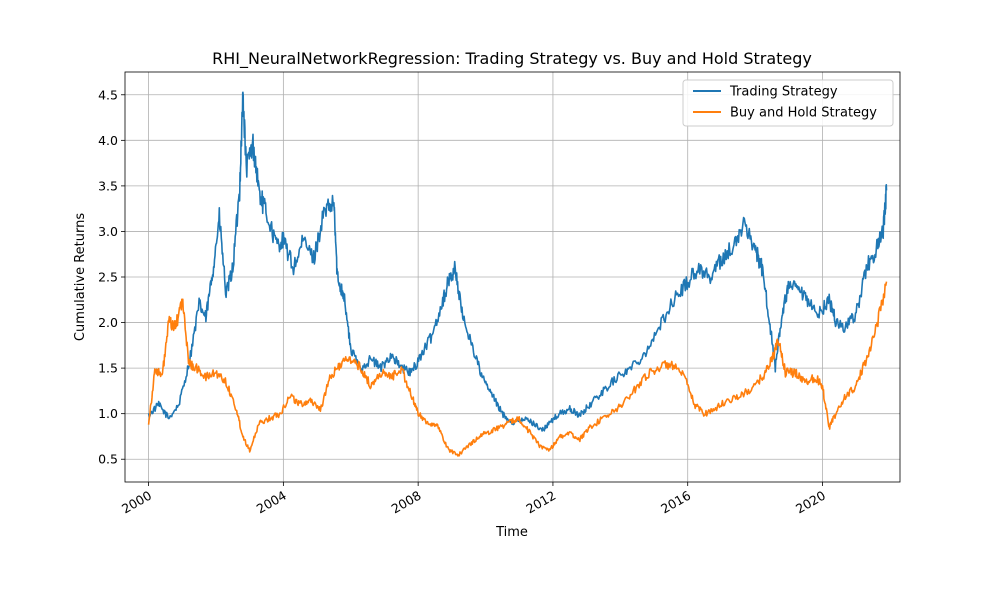  What do you see at coordinates (108, 459) in the screenshot?
I see `y-tick-label: 0.5` at bounding box center [108, 459].